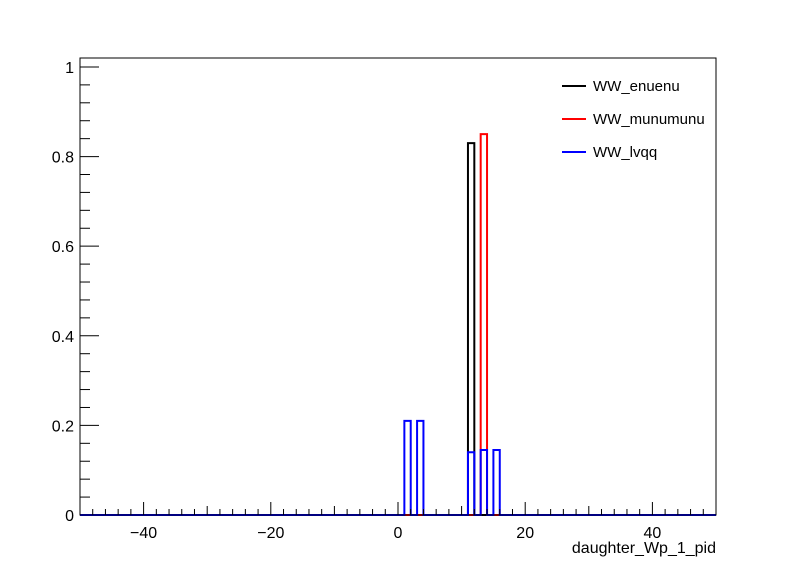  I want to click on x-tick-label: −20, so click(270, 533).